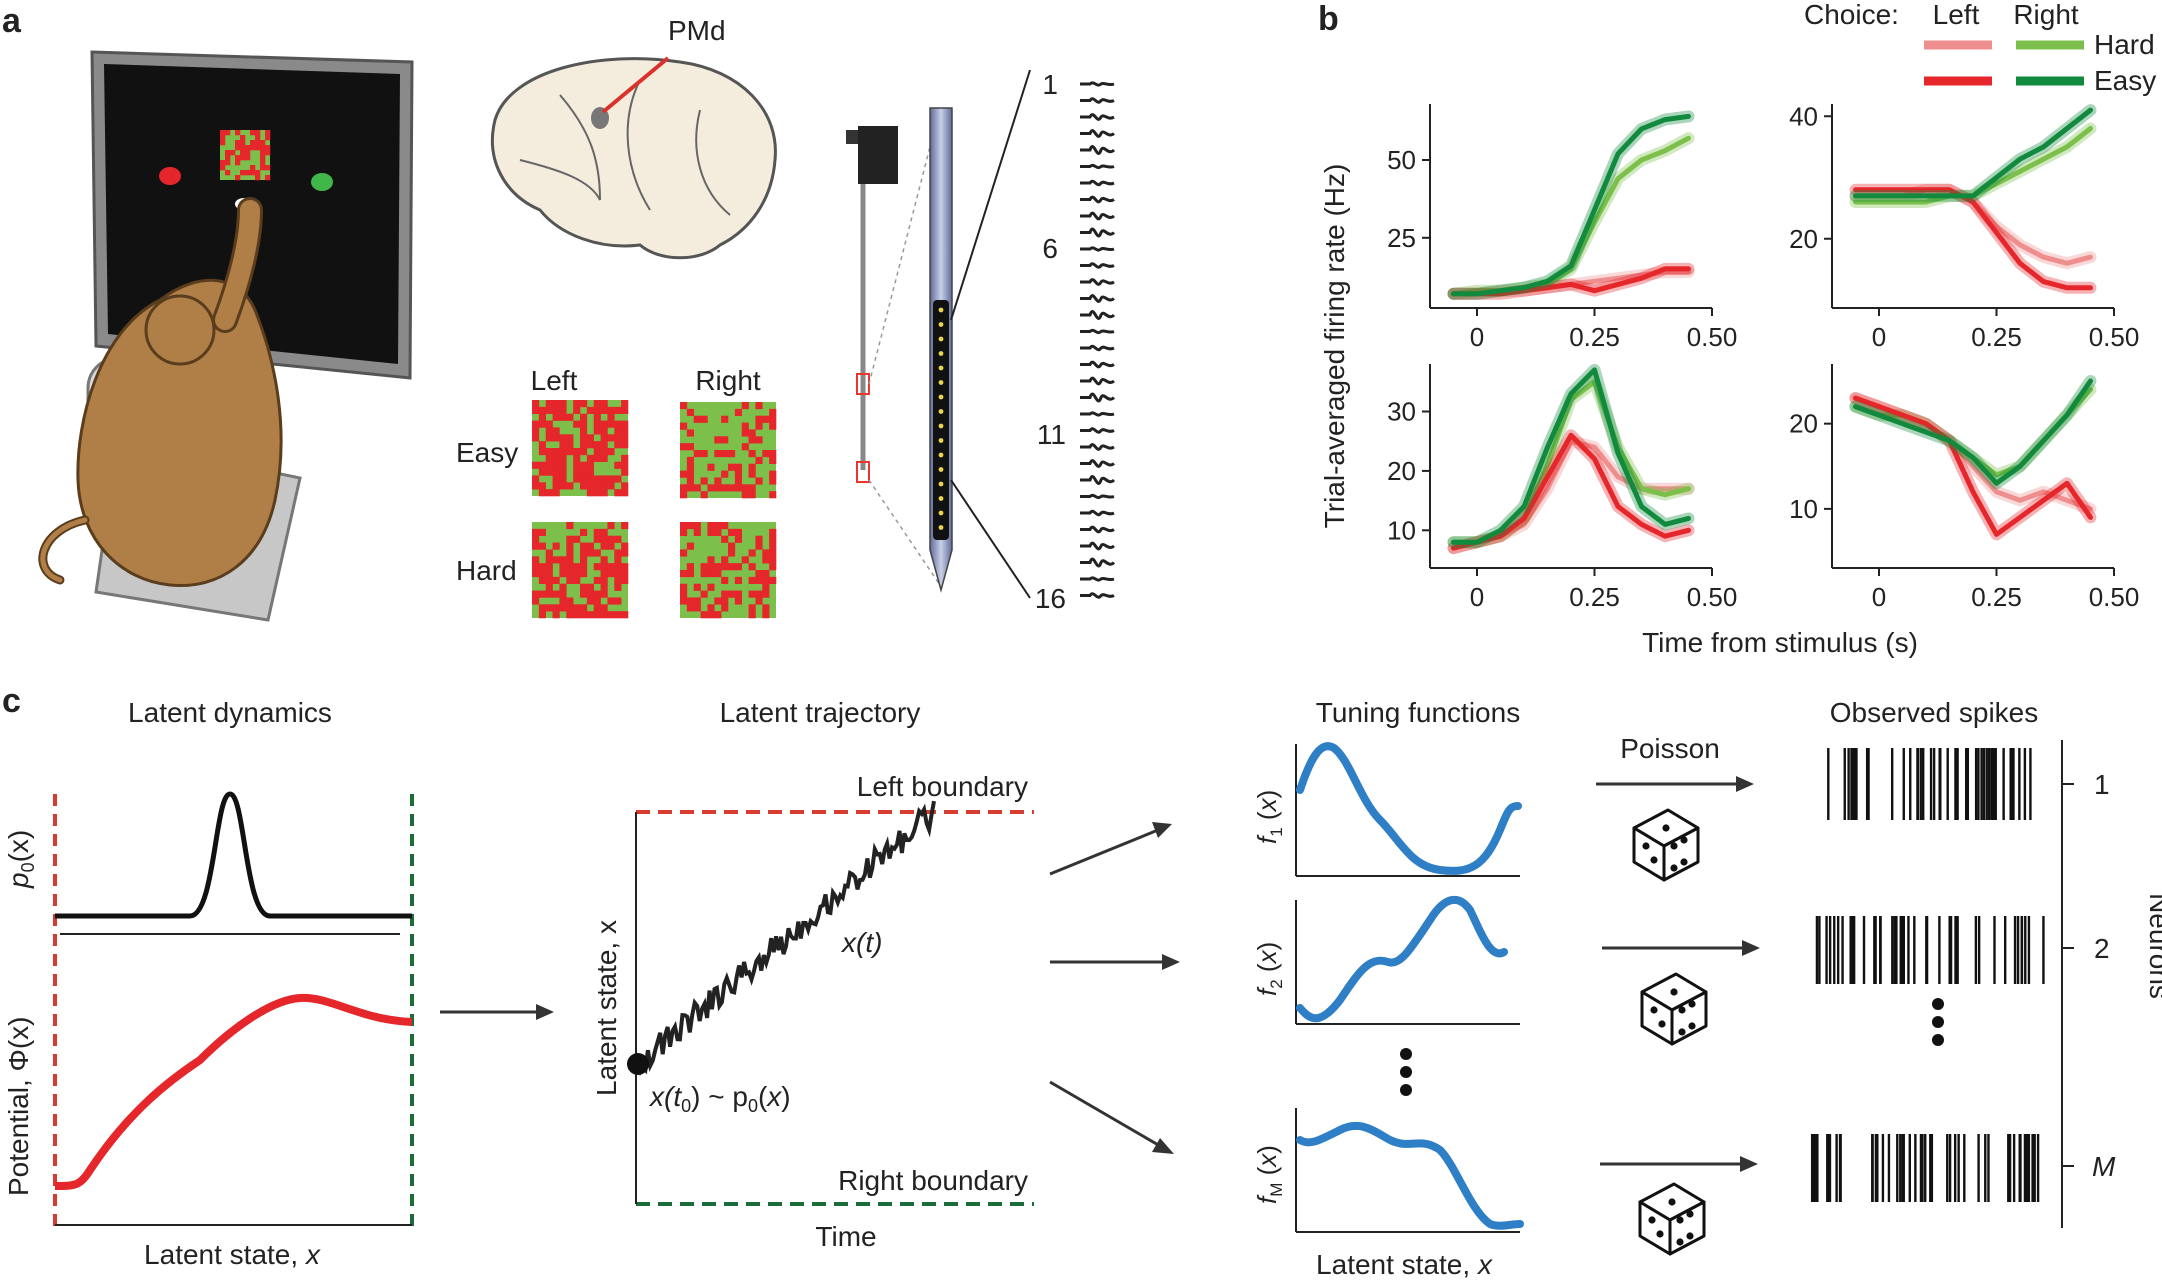 The image size is (2162, 1282). I want to click on y-tick-label: 50, so click(1401, 160).